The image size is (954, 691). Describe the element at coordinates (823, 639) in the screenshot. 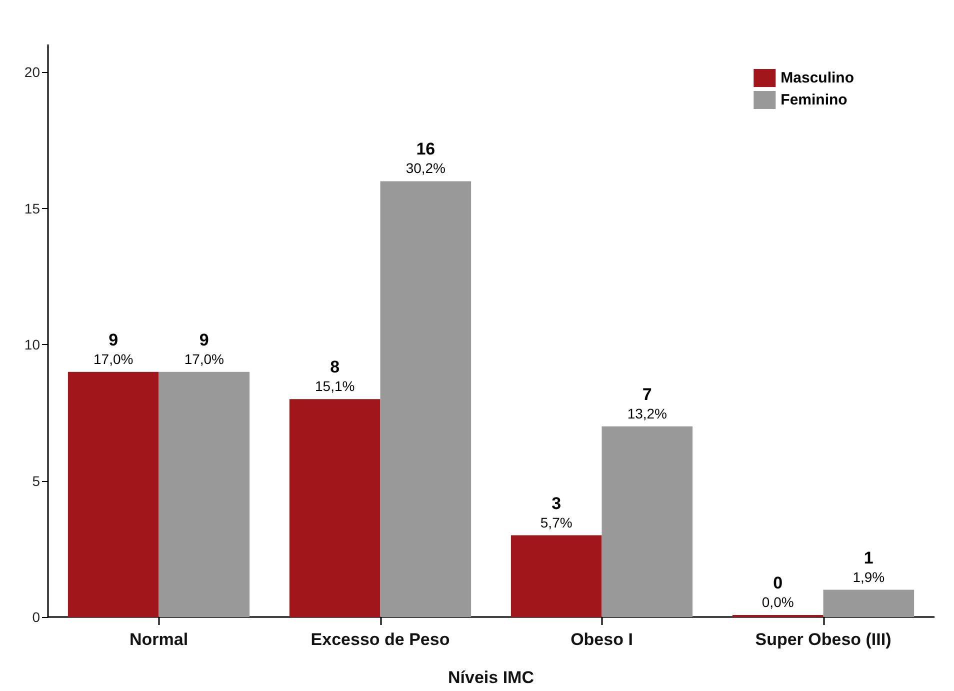

I see `x-tick-label: Super Obeso (III)` at that location.